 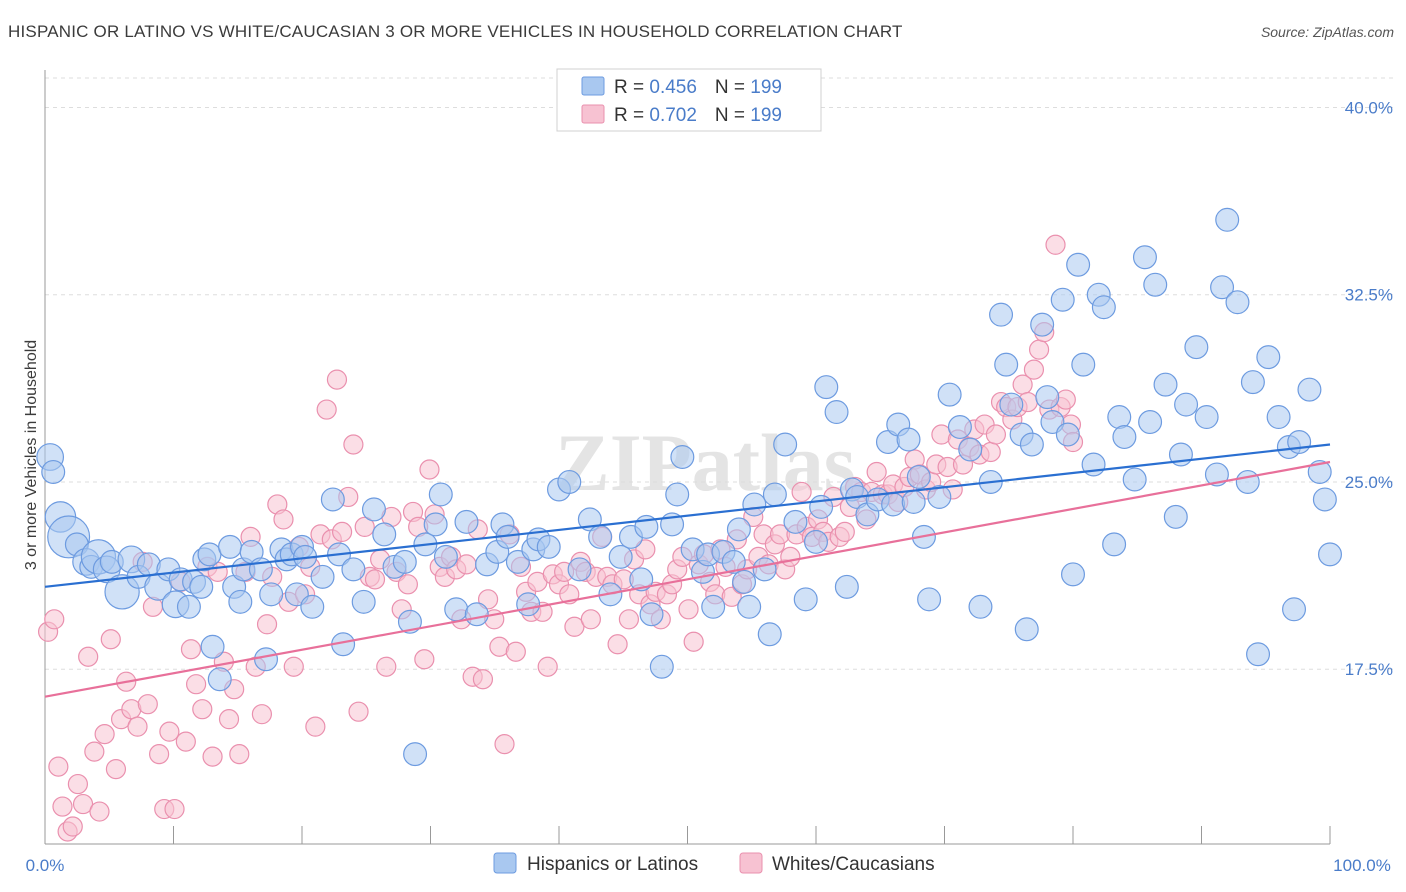 I want to click on y-tick-label: 25.0%, so click(x=1369, y=482).